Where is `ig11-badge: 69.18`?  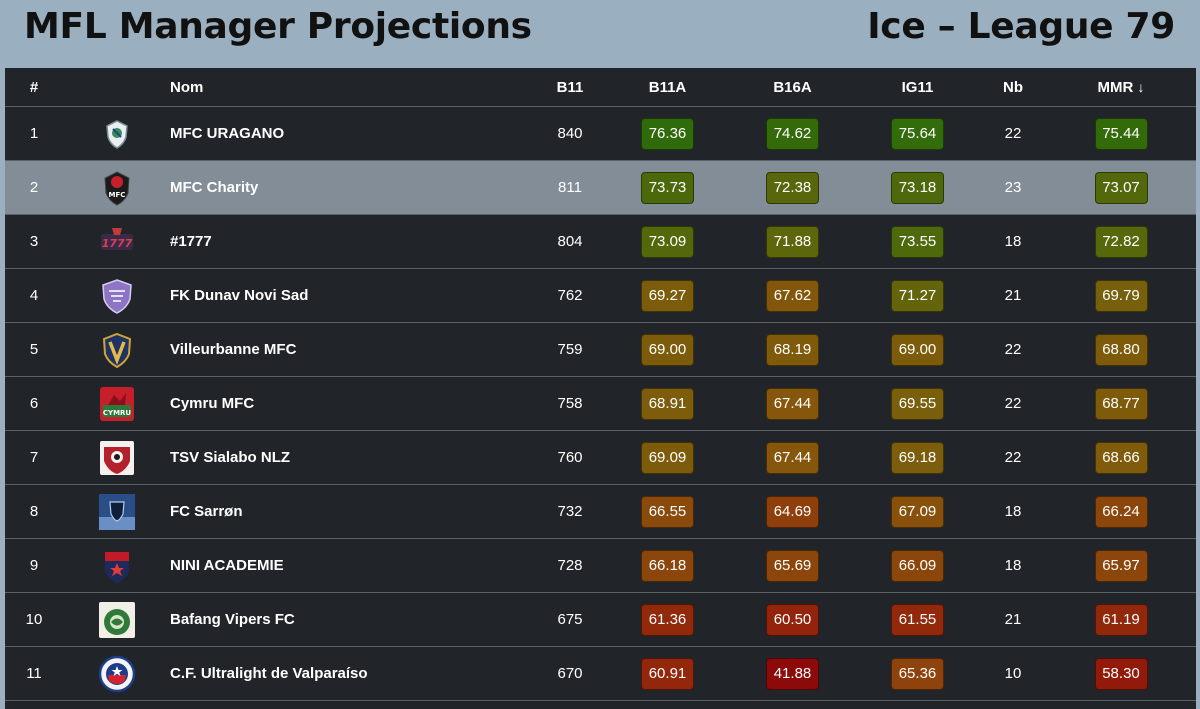 ig11-badge: 69.18 is located at coordinates (917, 457).